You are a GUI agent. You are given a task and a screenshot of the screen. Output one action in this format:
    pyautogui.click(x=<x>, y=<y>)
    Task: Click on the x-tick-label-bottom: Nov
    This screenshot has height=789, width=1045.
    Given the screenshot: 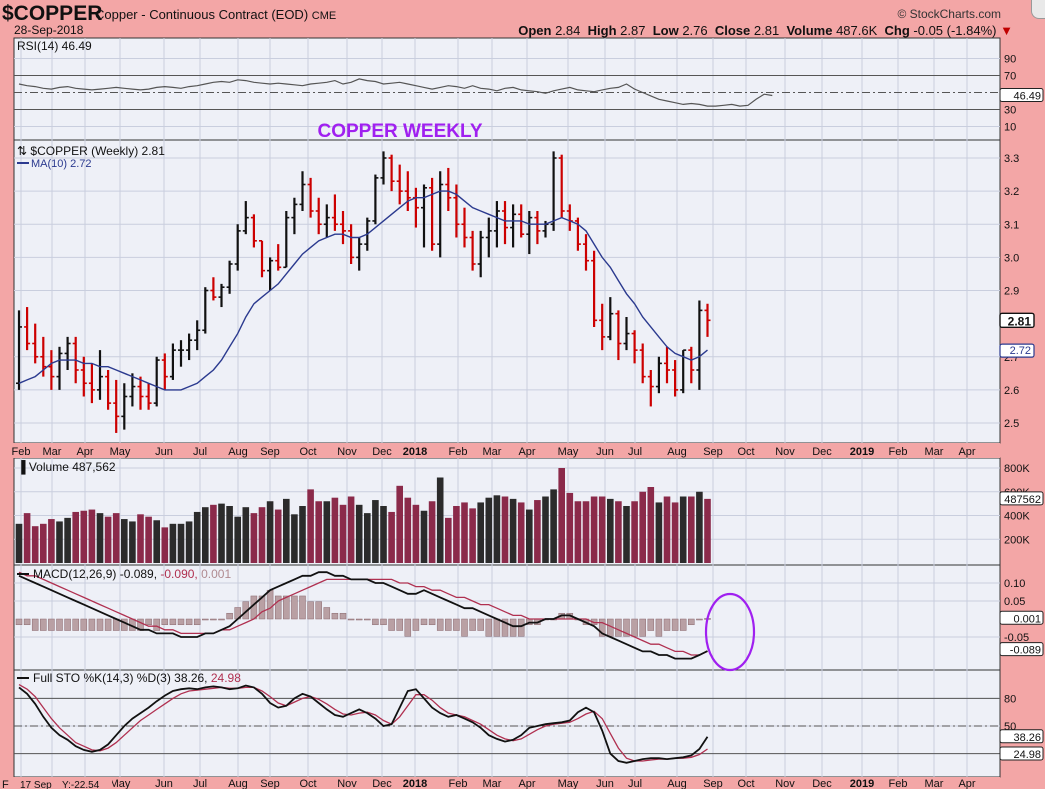 What is the action you would take?
    pyautogui.click(x=347, y=783)
    